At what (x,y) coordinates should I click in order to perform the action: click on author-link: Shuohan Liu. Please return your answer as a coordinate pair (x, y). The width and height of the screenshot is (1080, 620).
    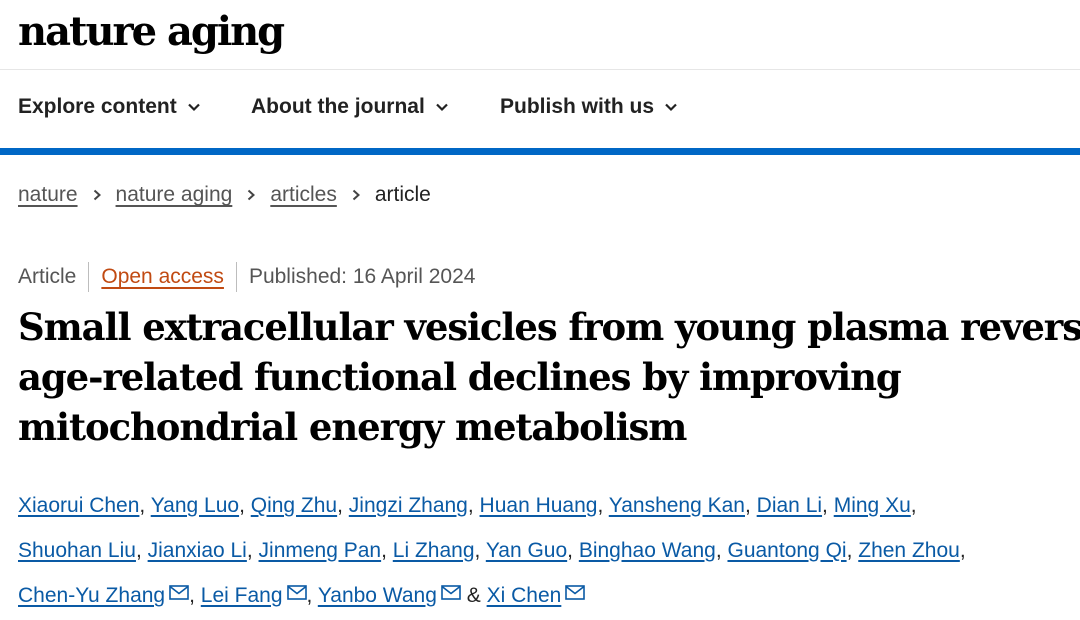
    Looking at the image, I should click on (77, 550).